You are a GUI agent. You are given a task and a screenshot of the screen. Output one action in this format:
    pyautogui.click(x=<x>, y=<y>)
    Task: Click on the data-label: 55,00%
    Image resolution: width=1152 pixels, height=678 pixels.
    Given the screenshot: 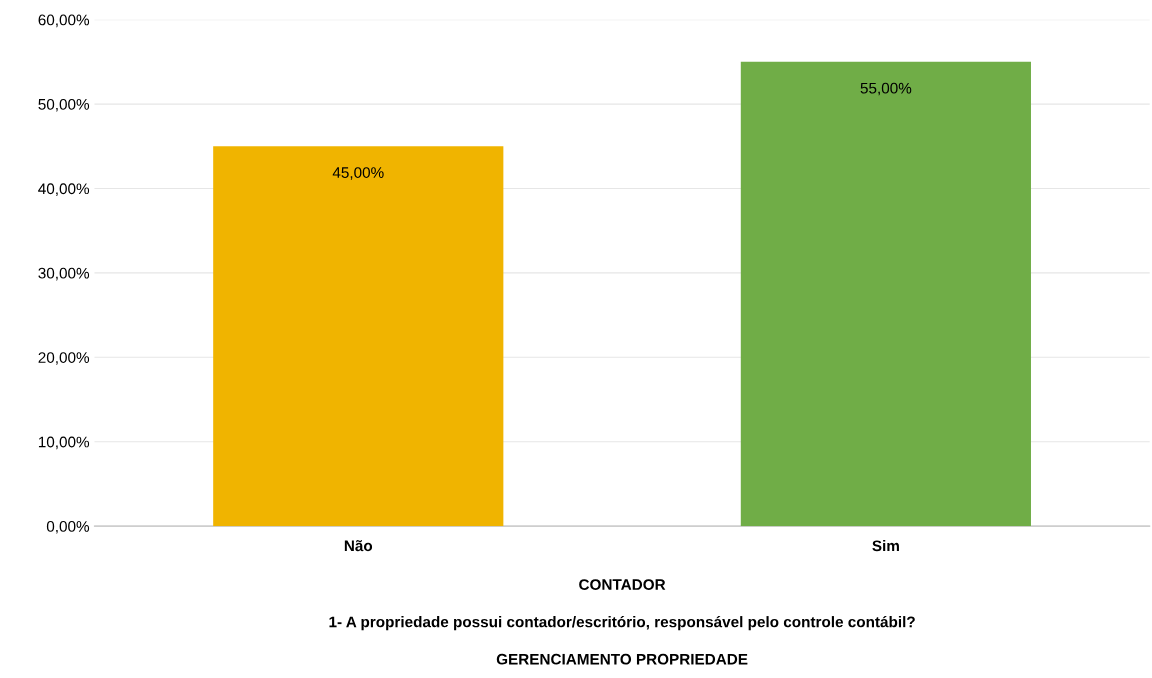 What is the action you would take?
    pyautogui.click(x=886, y=89)
    